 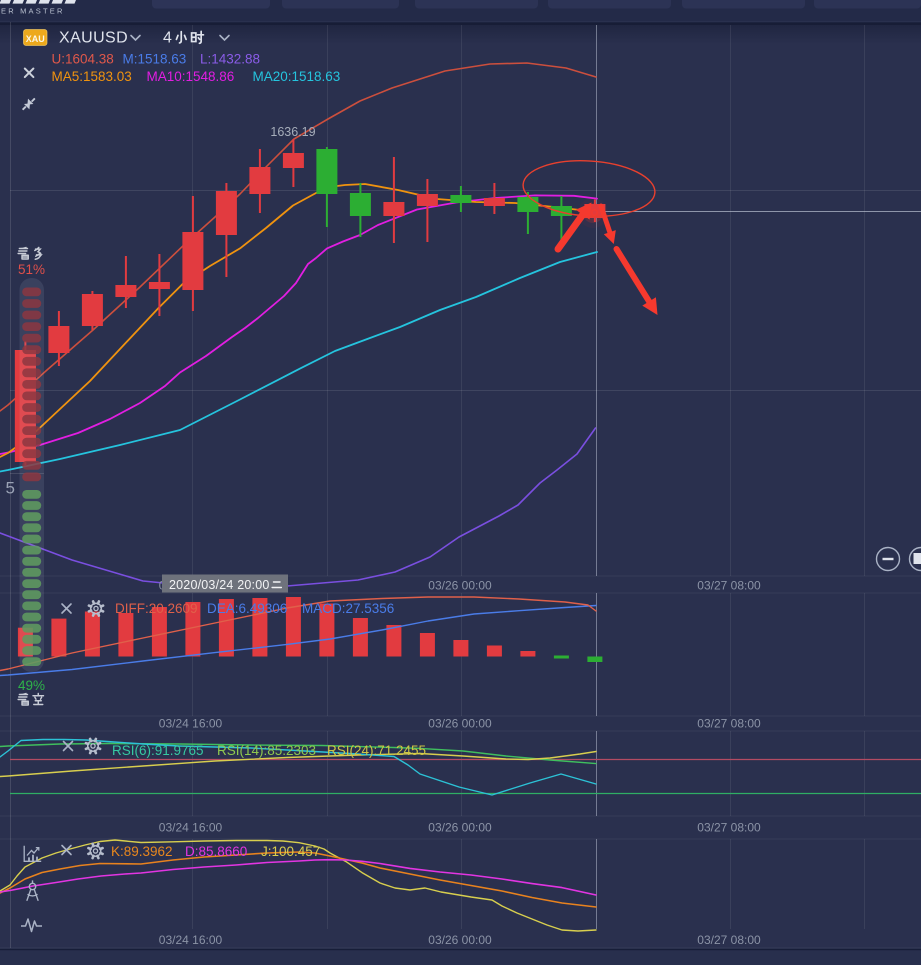 I want to click on svg-text: 5, so click(x=10, y=488).